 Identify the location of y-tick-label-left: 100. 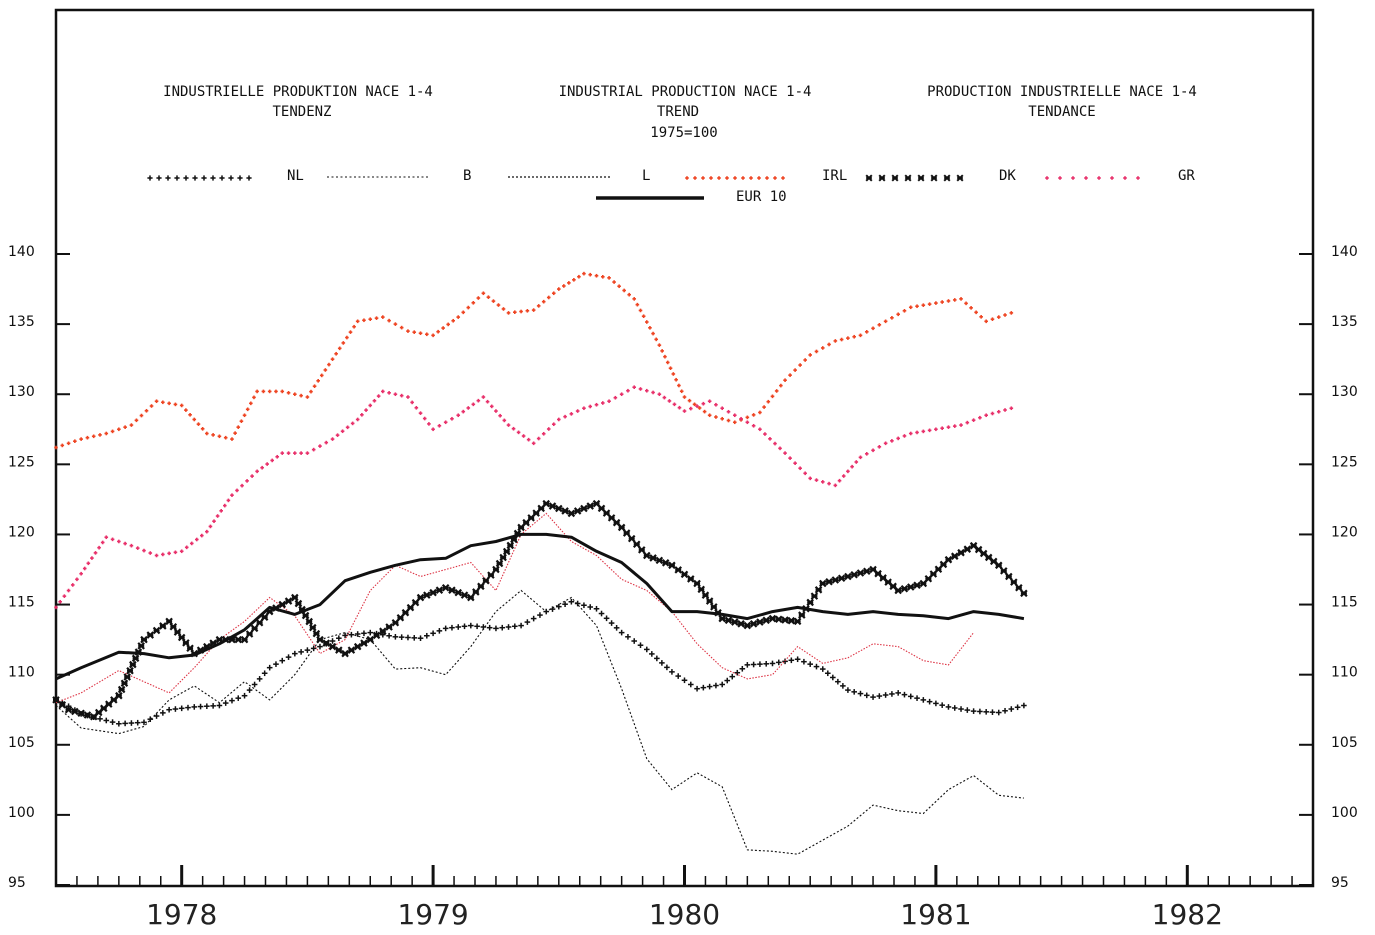
(21, 813).